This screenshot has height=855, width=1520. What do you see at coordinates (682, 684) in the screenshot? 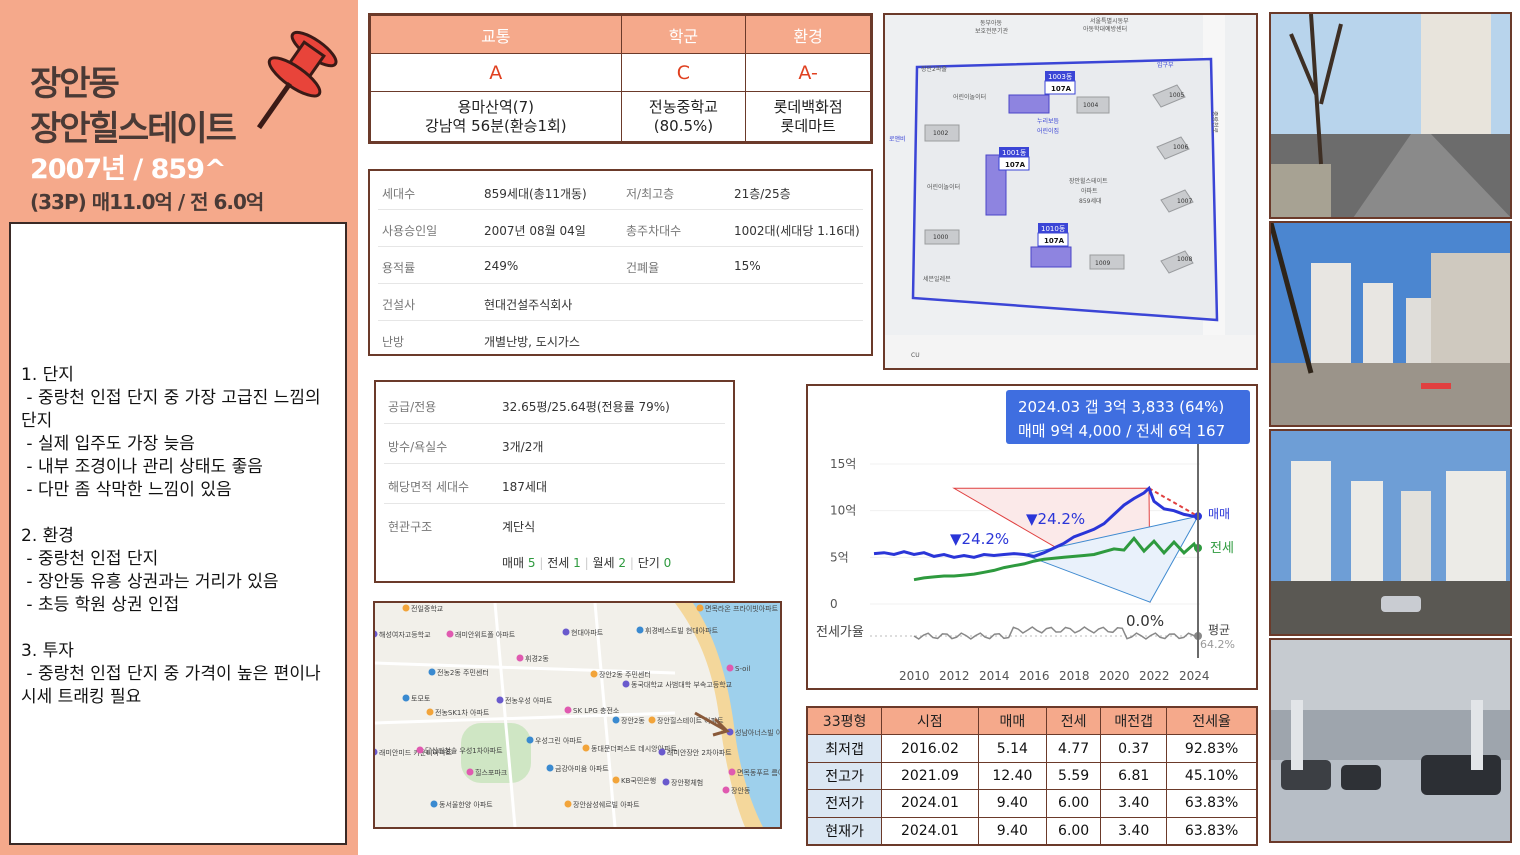
I see `map-label: 동국대학교 사범대학 부속고등학교` at bounding box center [682, 684].